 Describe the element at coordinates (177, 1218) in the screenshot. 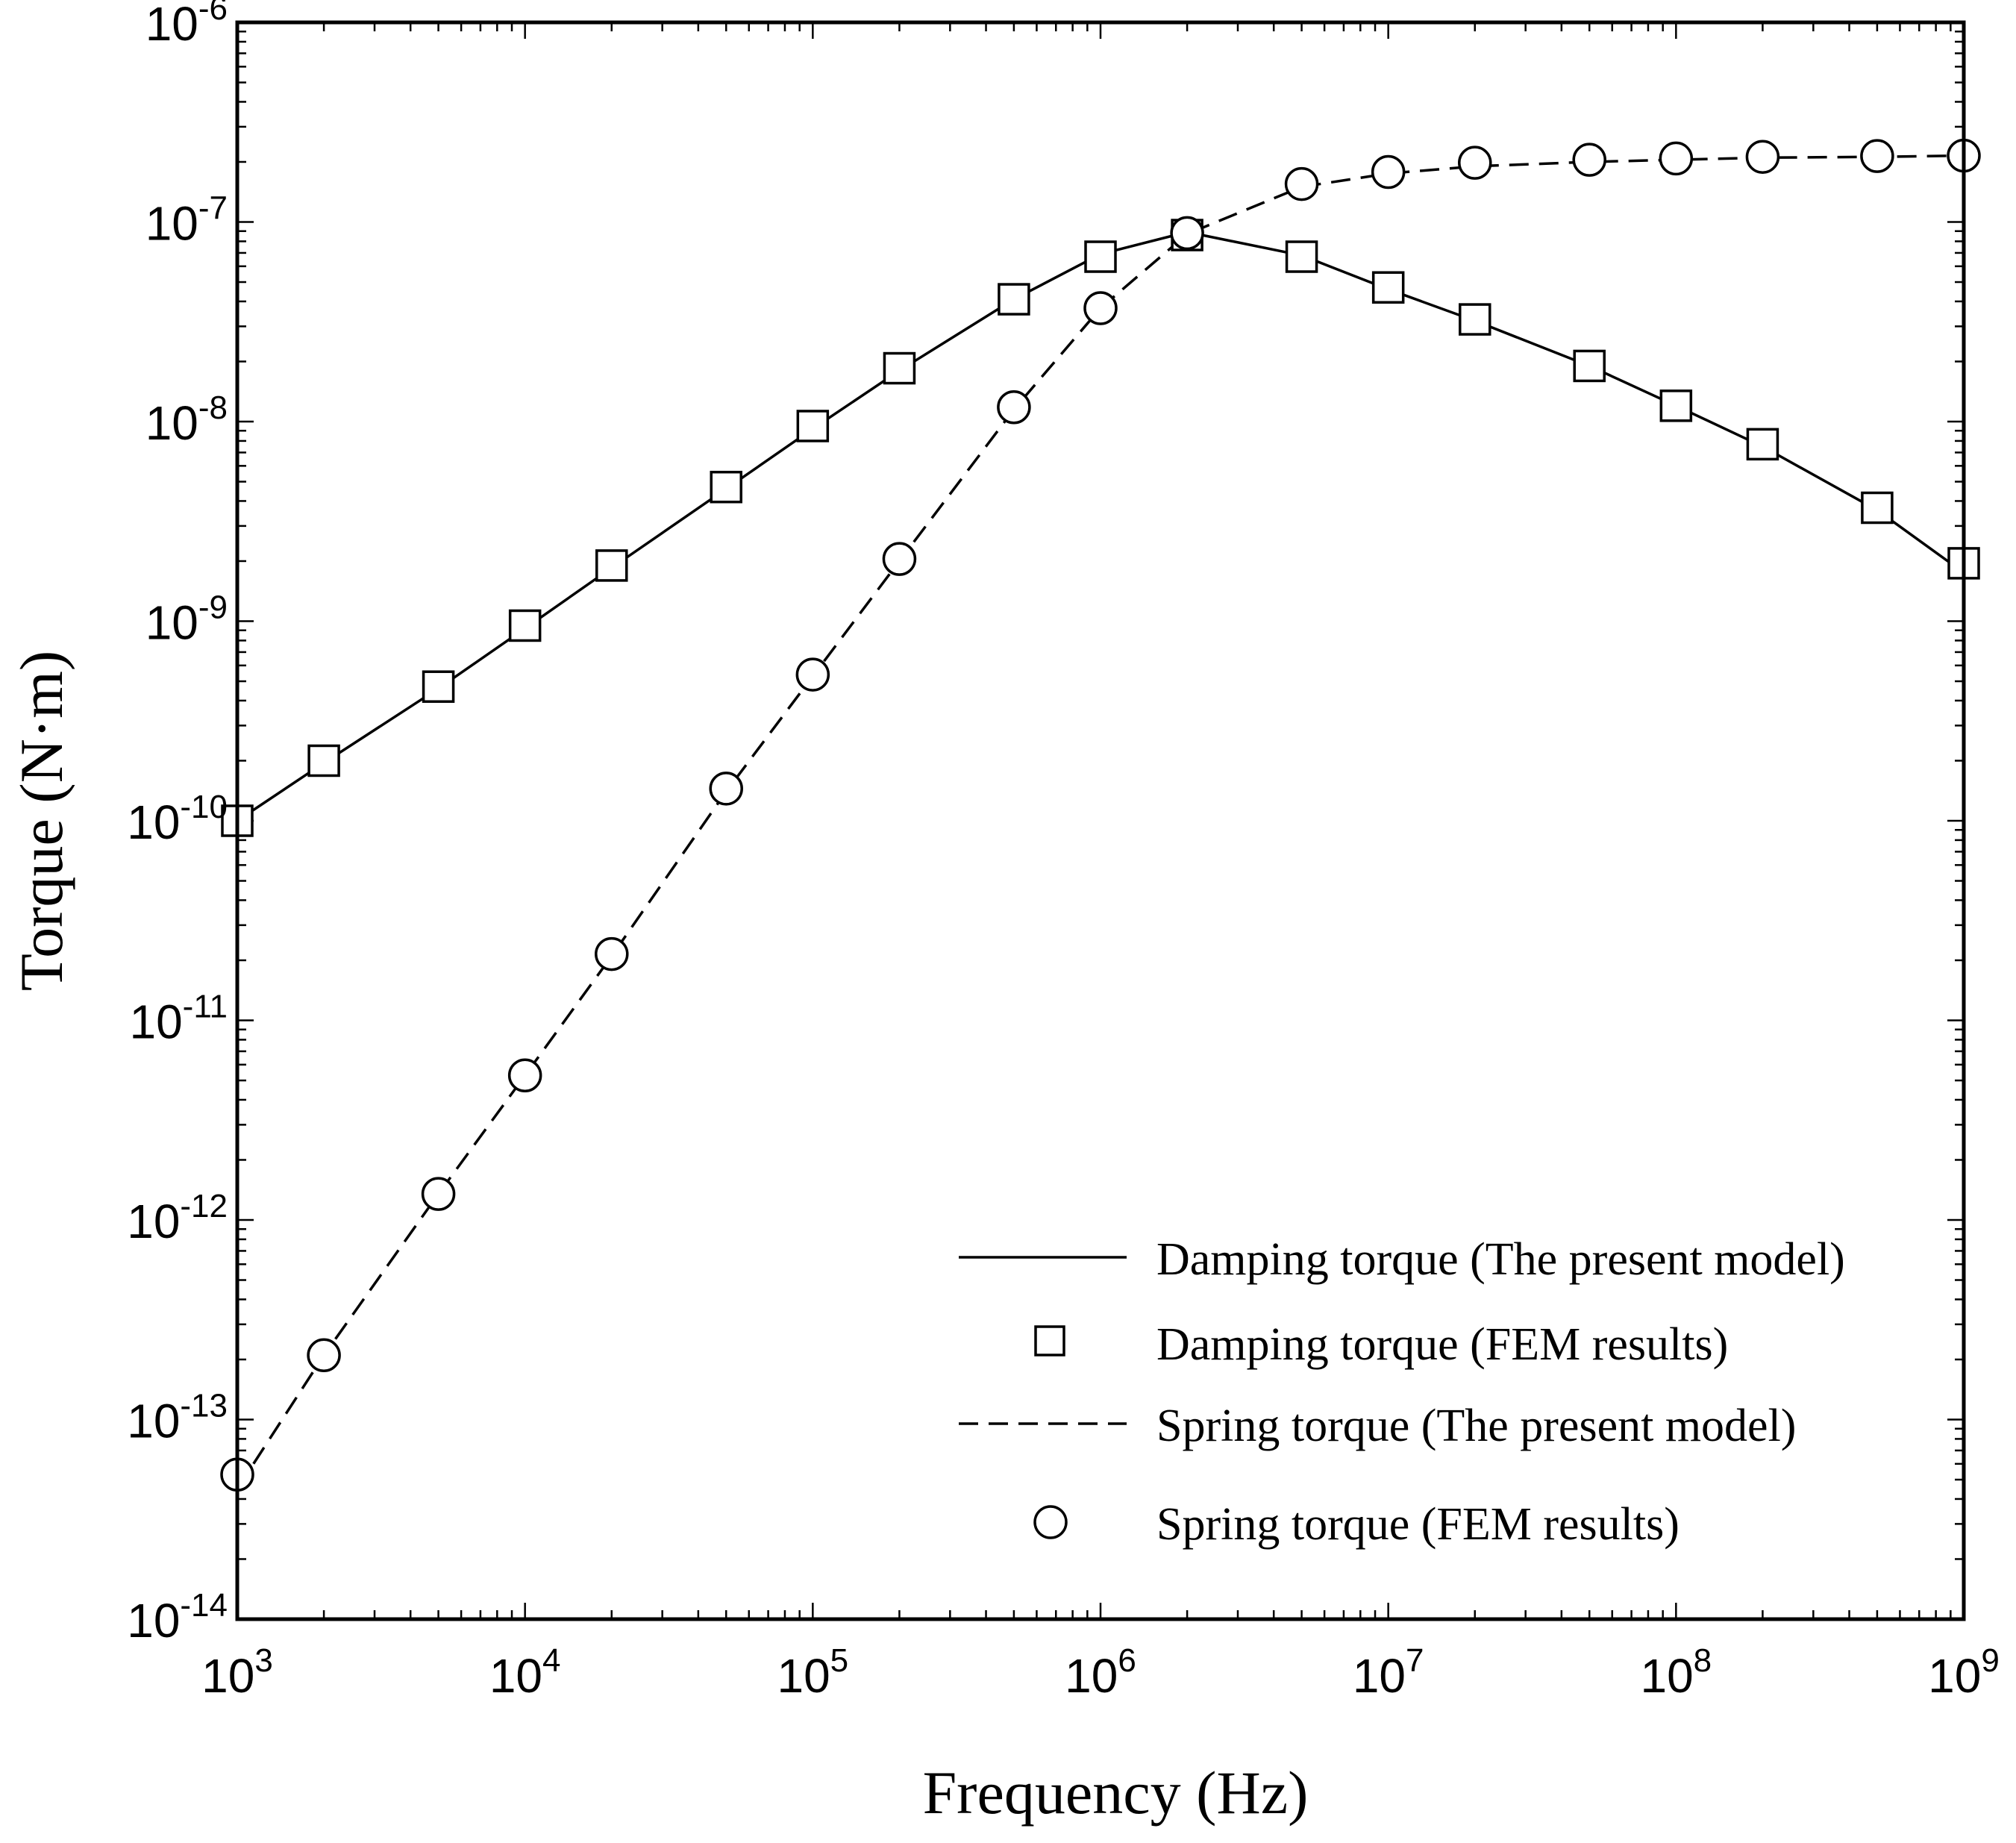

I see `y-tick-label: 10⁻¹²` at that location.